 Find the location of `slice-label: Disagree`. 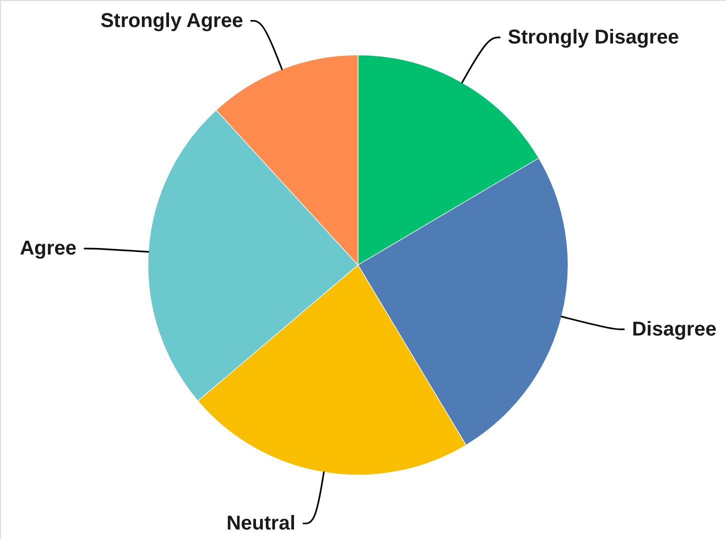

slice-label: Disagree is located at coordinates (674, 329).